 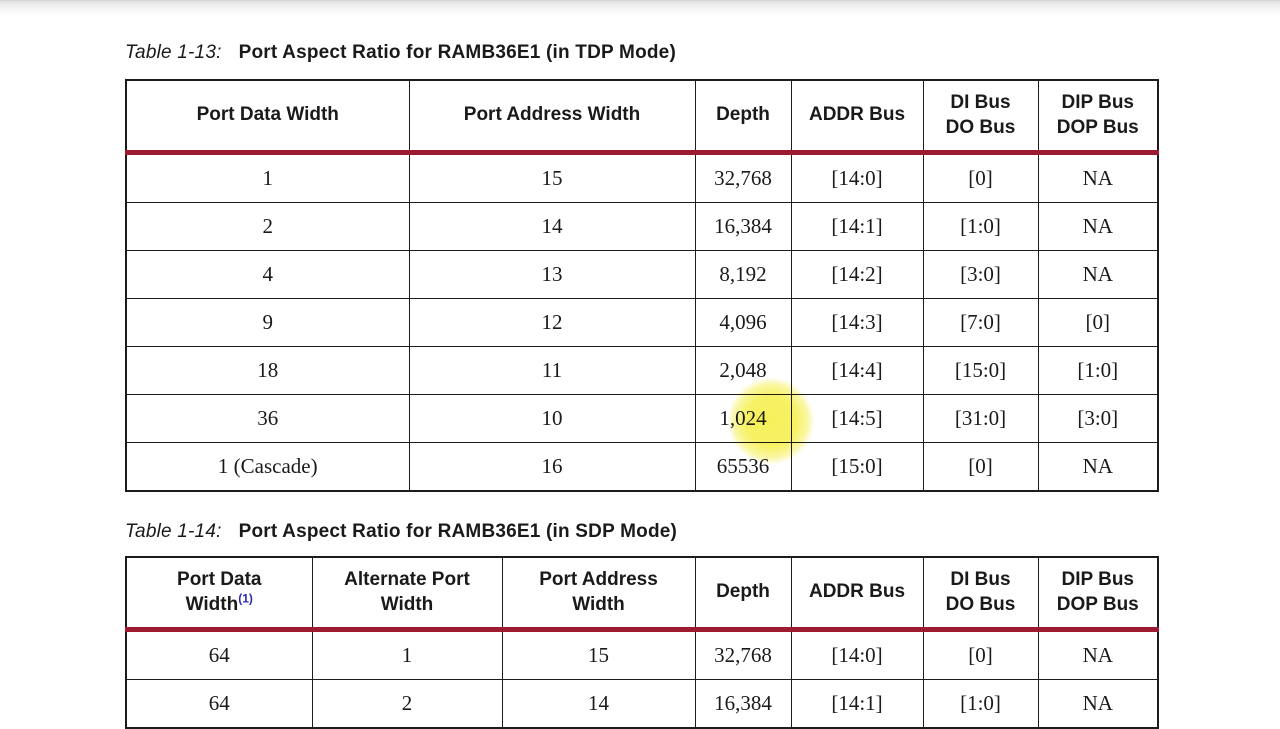 I want to click on table-cell: [14:4], so click(x=857, y=370).